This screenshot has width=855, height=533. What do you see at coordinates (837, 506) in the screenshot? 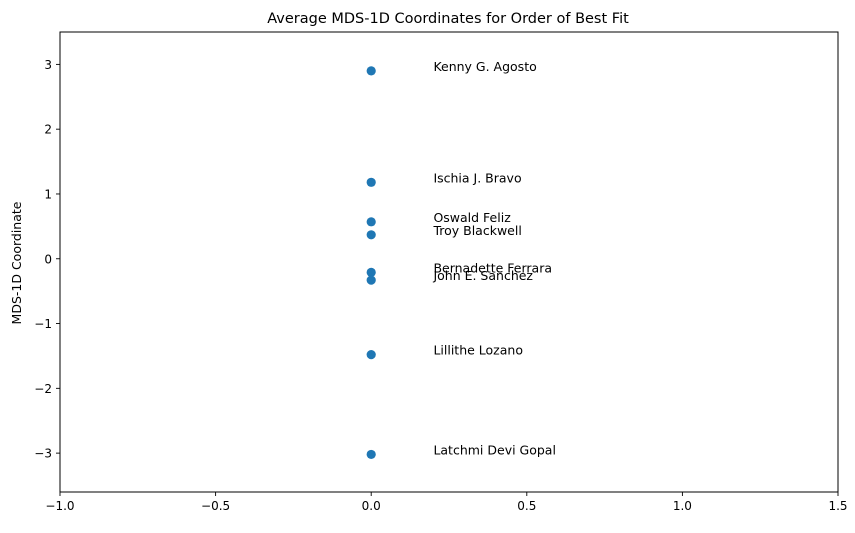
I see `x-tick-label: 1.5` at bounding box center [837, 506].